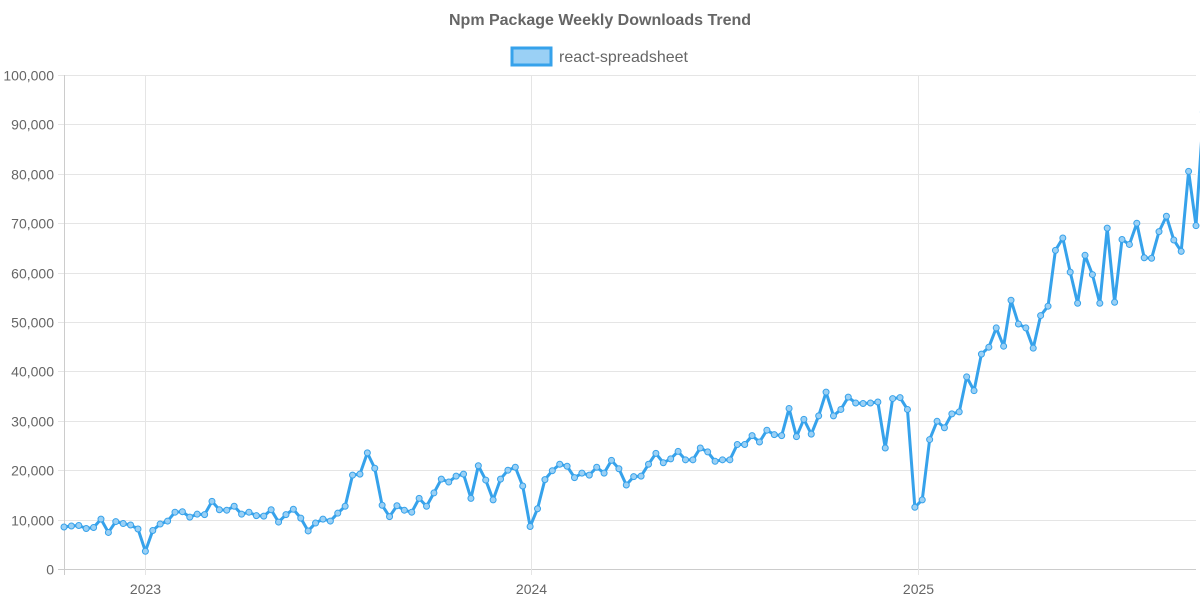 This screenshot has width=1200, height=605. Describe the element at coordinates (32, 471) in the screenshot. I see `y-tick-label: 20,000` at that location.